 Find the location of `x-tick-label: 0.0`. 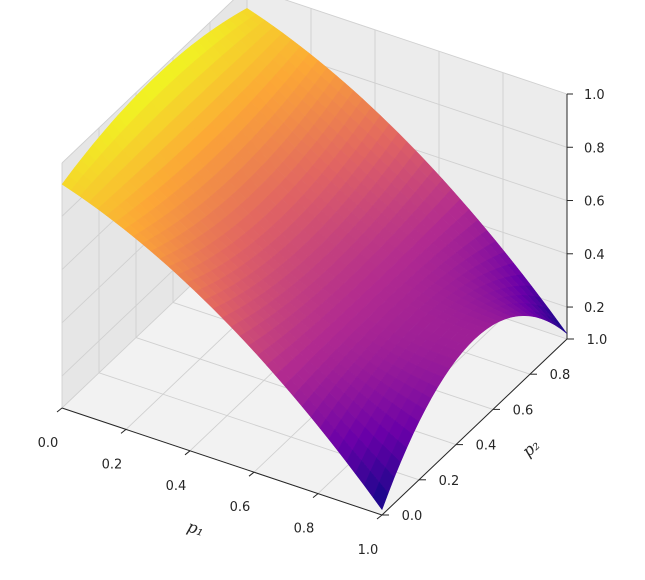

x-tick-label: 0.0 is located at coordinates (48, 443).